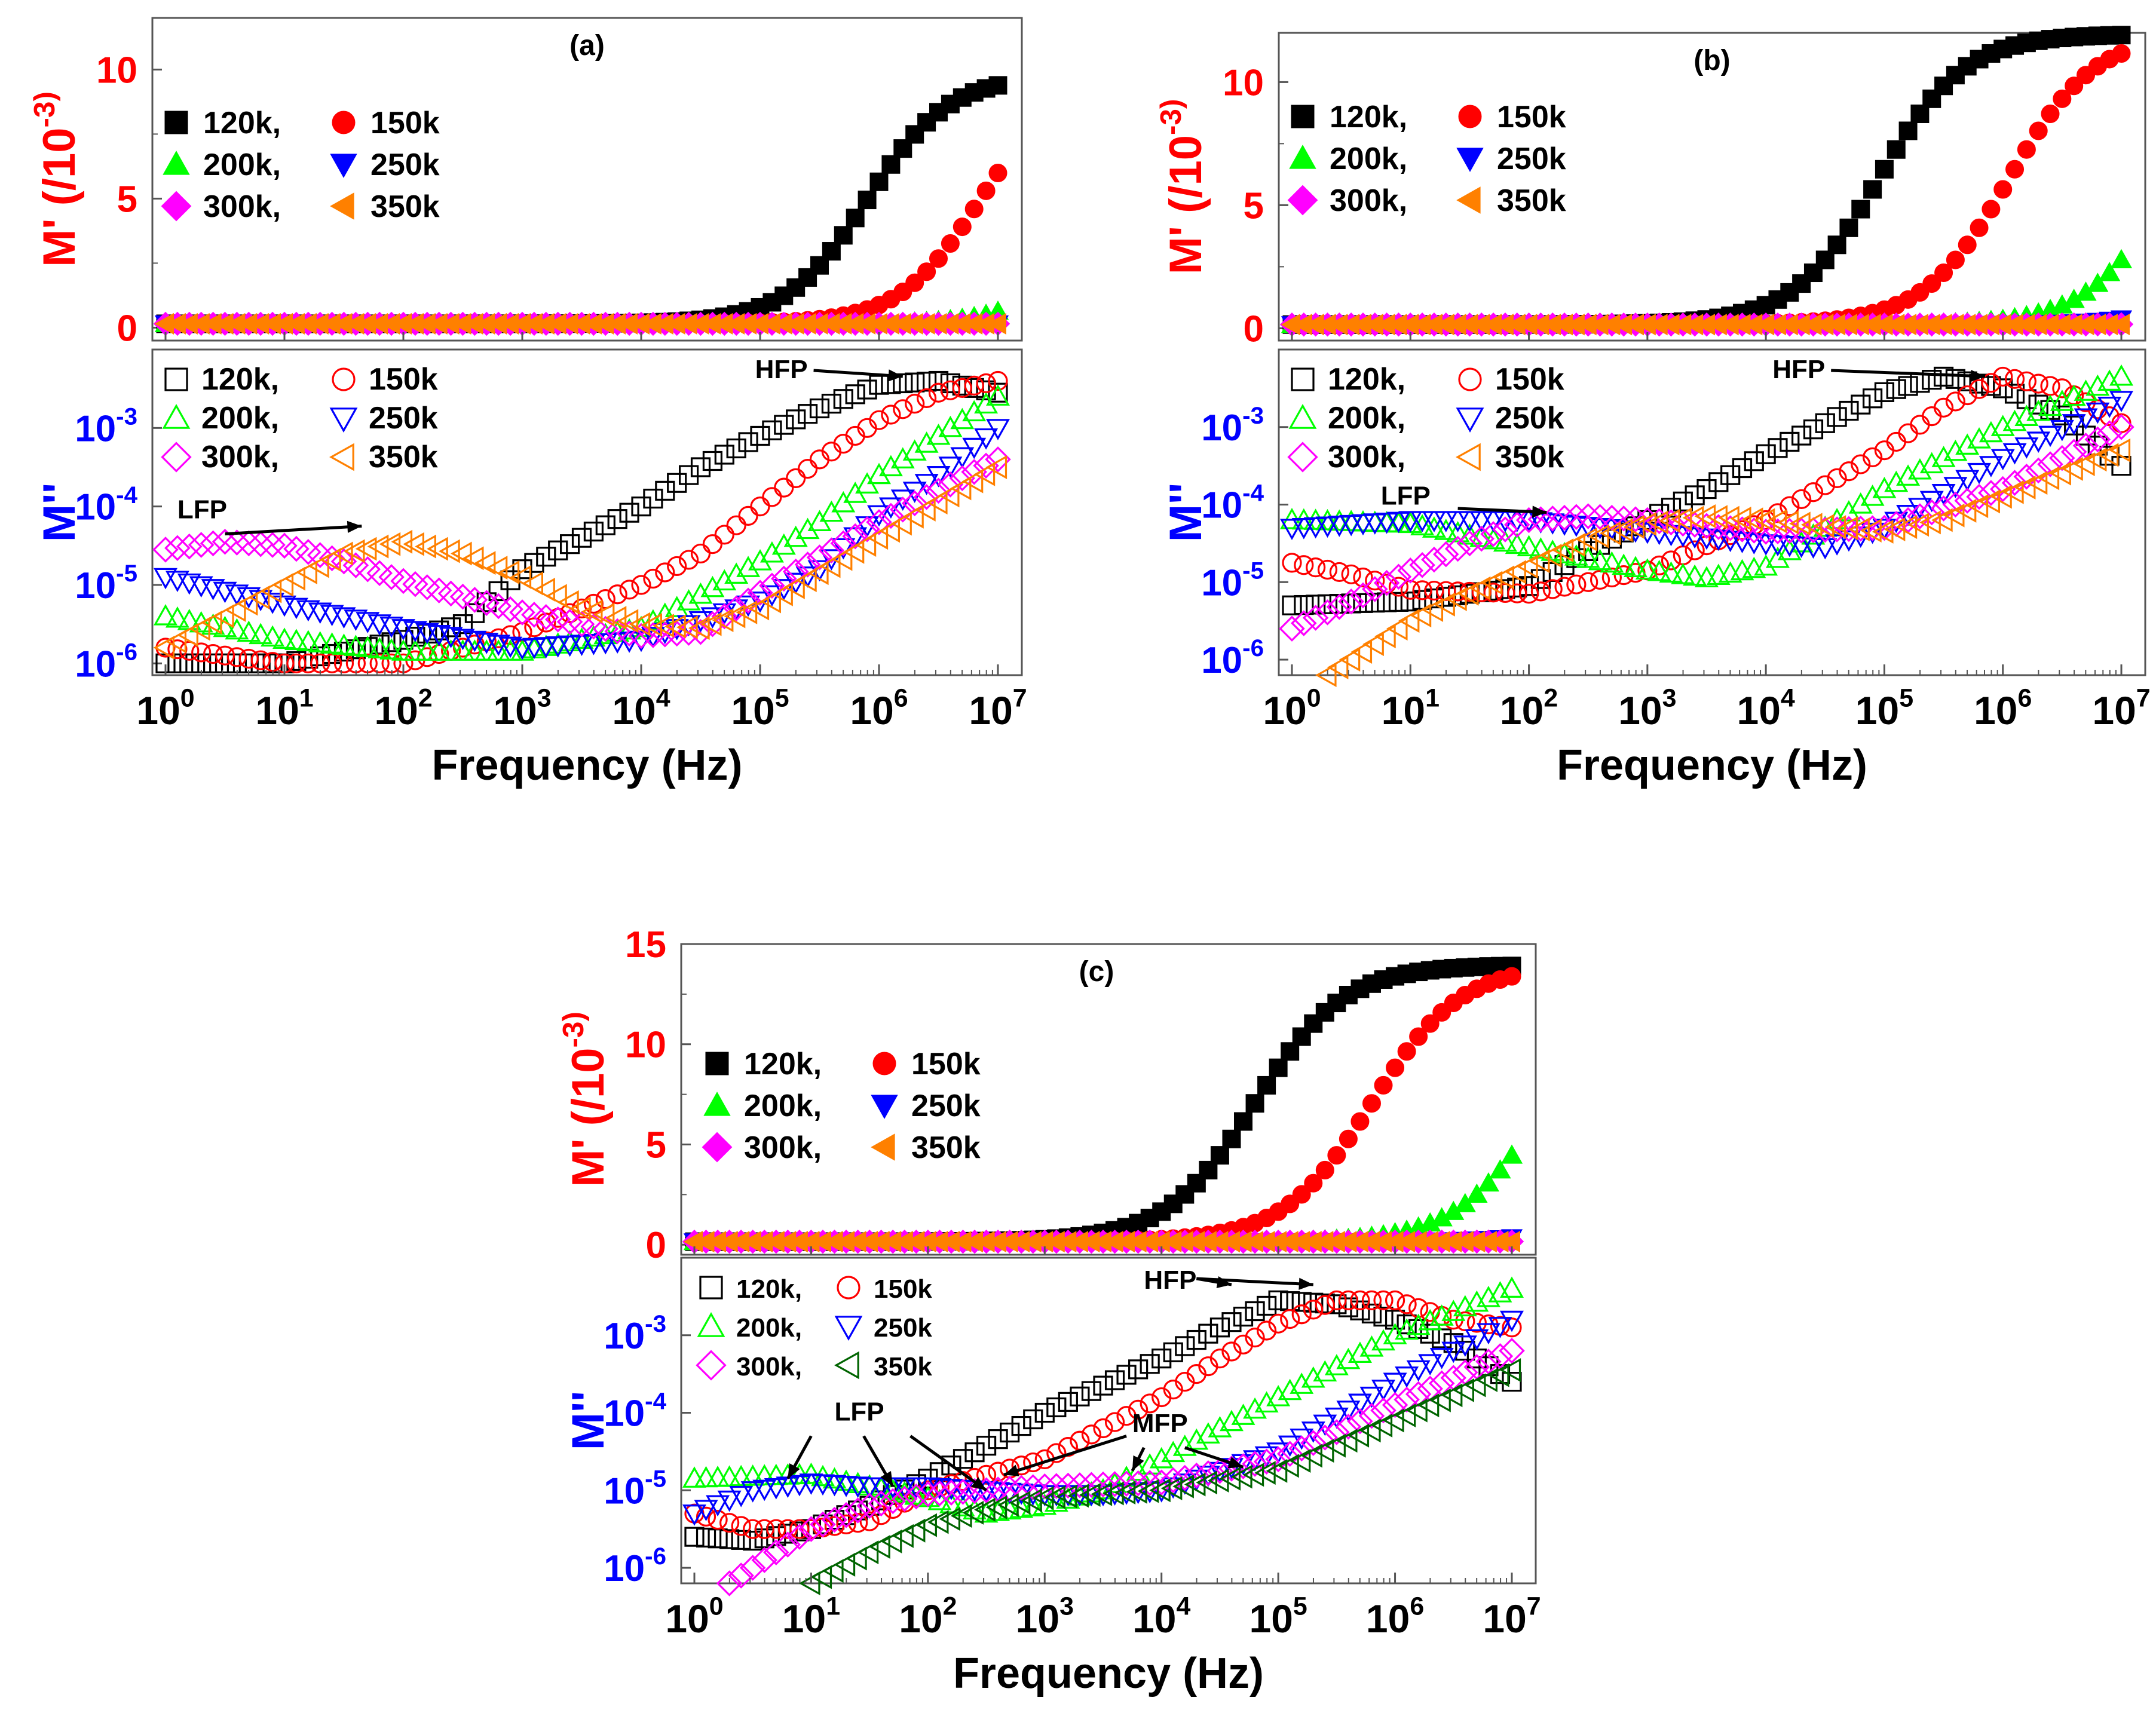  What do you see at coordinates (1530, 457) in the screenshot?
I see `legend-label: 350k` at bounding box center [1530, 457].